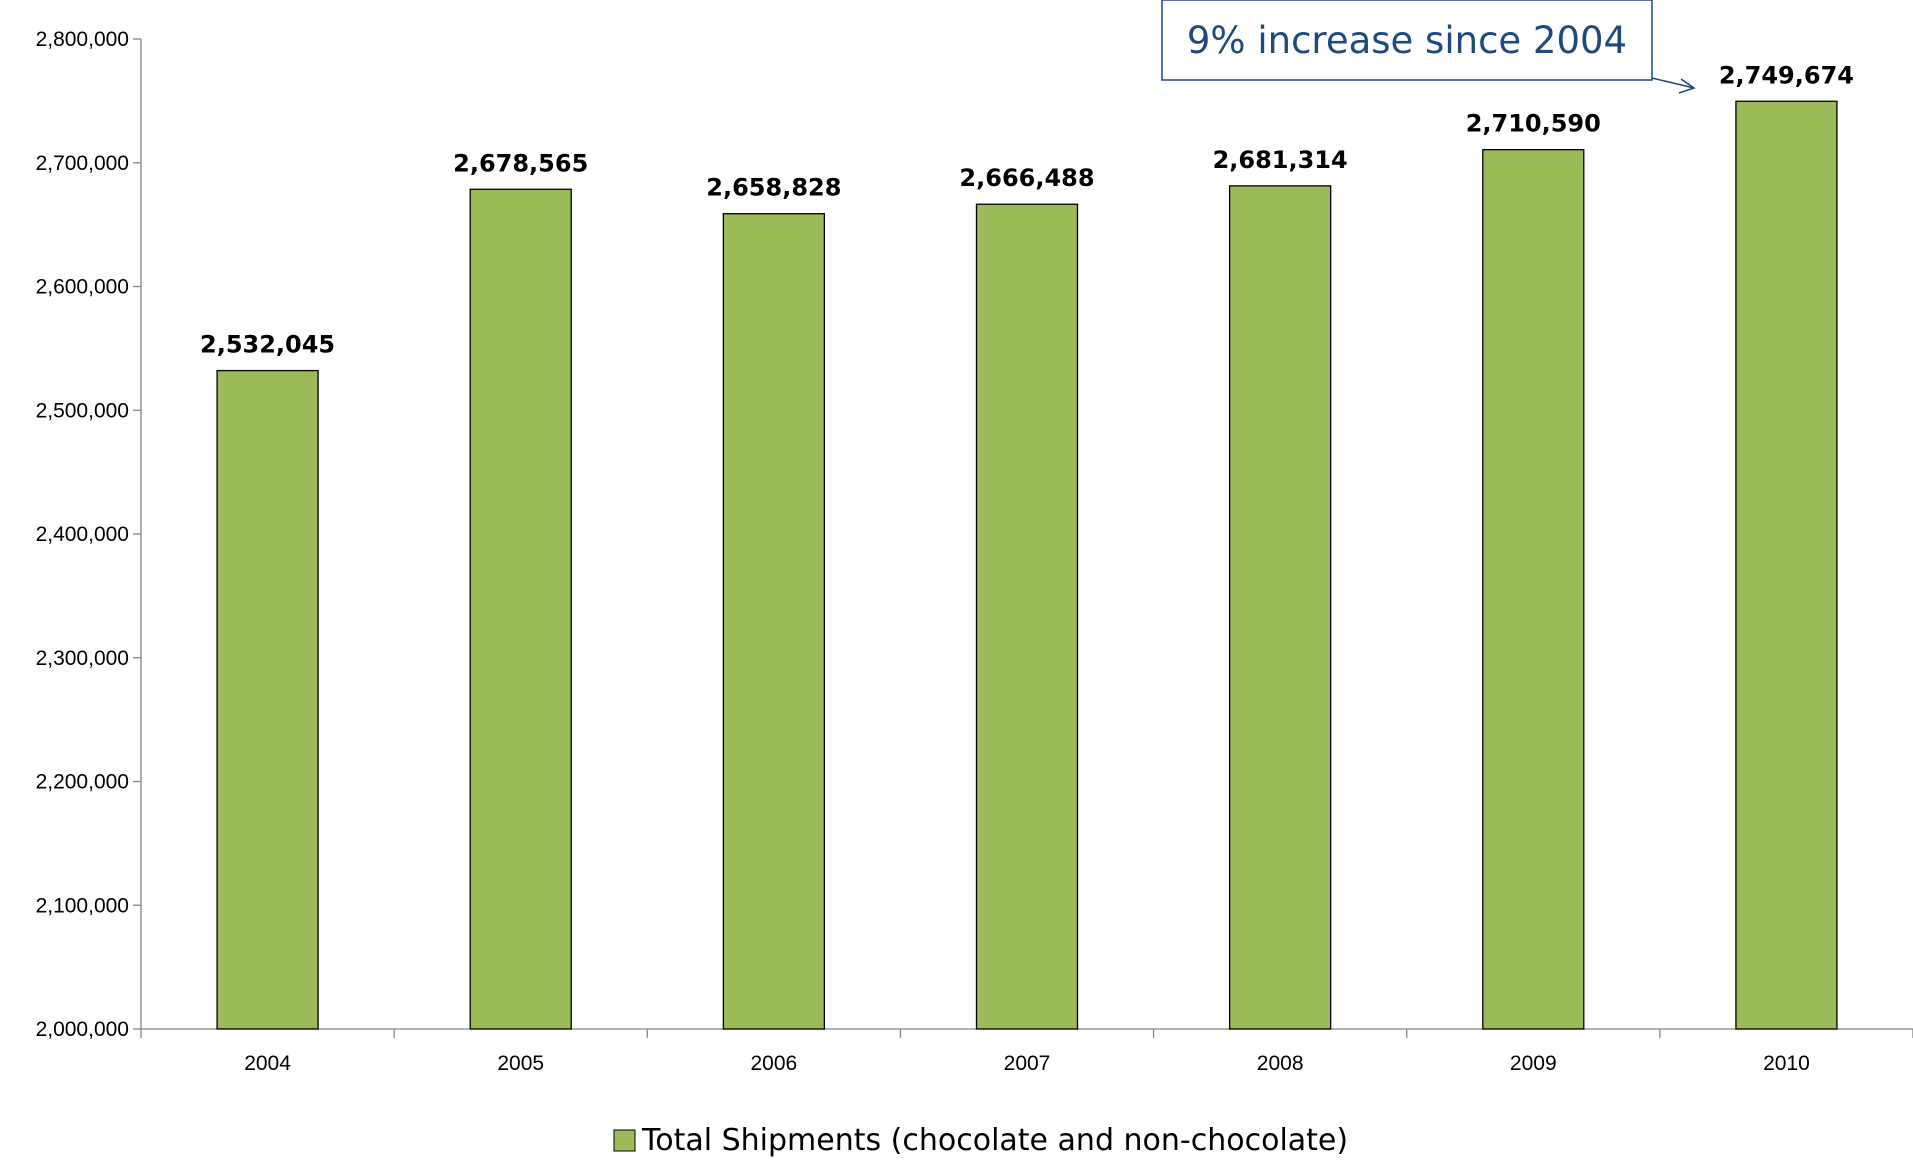 The width and height of the screenshot is (1913, 1160). Describe the element at coordinates (1786, 1063) in the screenshot. I see `x-tick-label: 2010` at that location.